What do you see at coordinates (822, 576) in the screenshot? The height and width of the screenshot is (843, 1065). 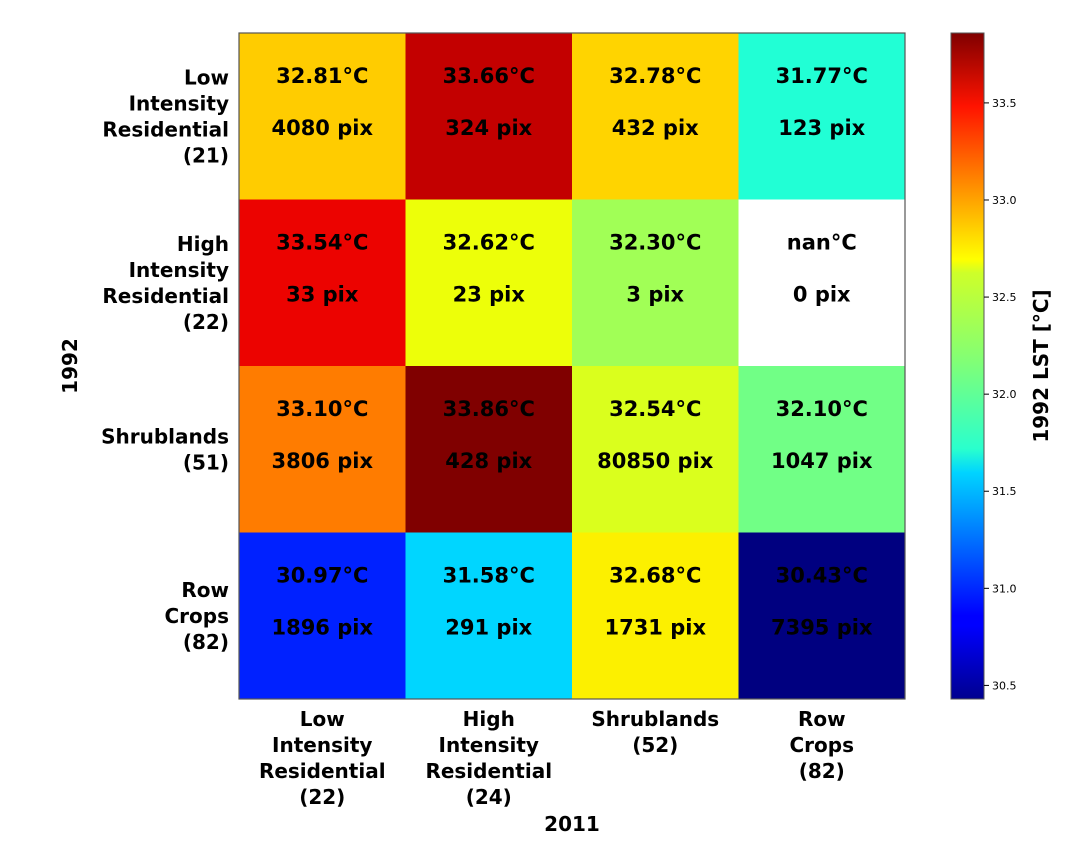 I see `cell-temperature-label: 30.43°C` at bounding box center [822, 576].